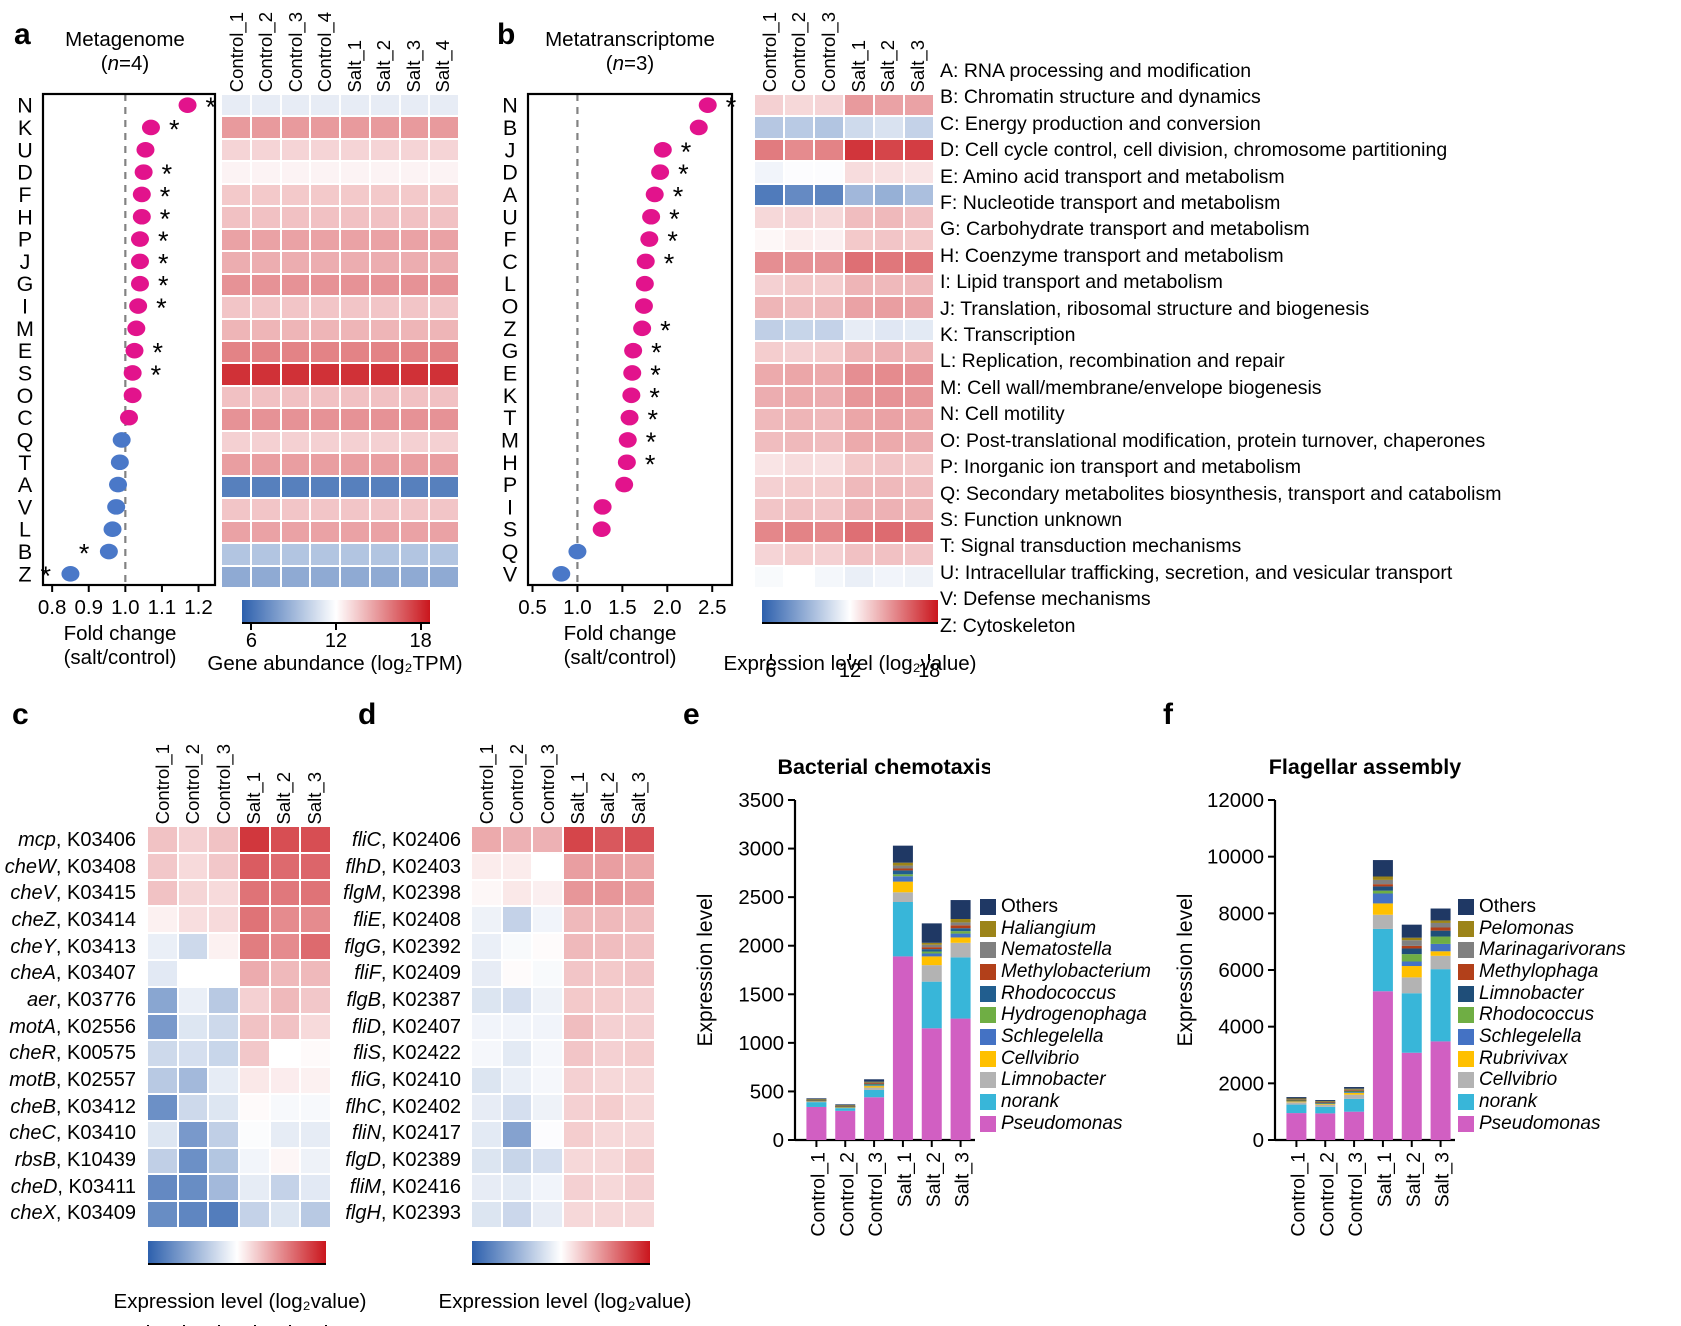  Describe the element at coordinates (517, 783) in the screenshot. I see `column-header-text: Control_2` at that location.